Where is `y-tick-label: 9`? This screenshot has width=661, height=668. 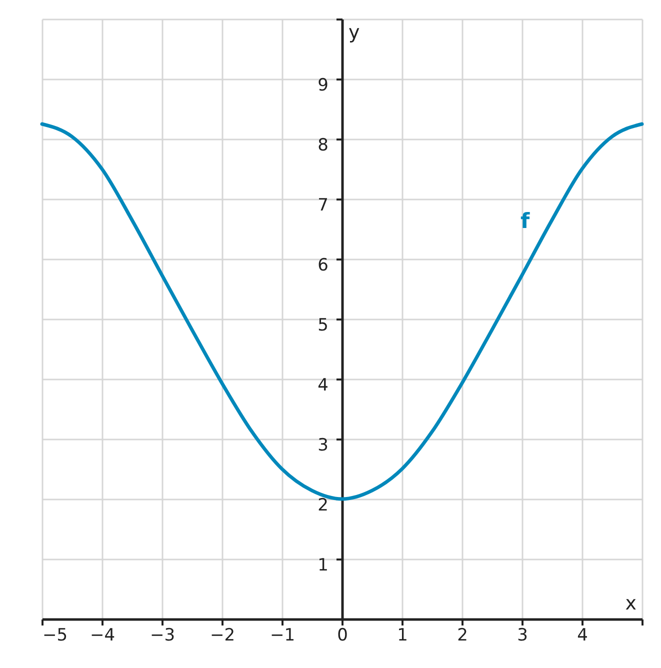 y-tick-label: 9 is located at coordinates (323, 86).